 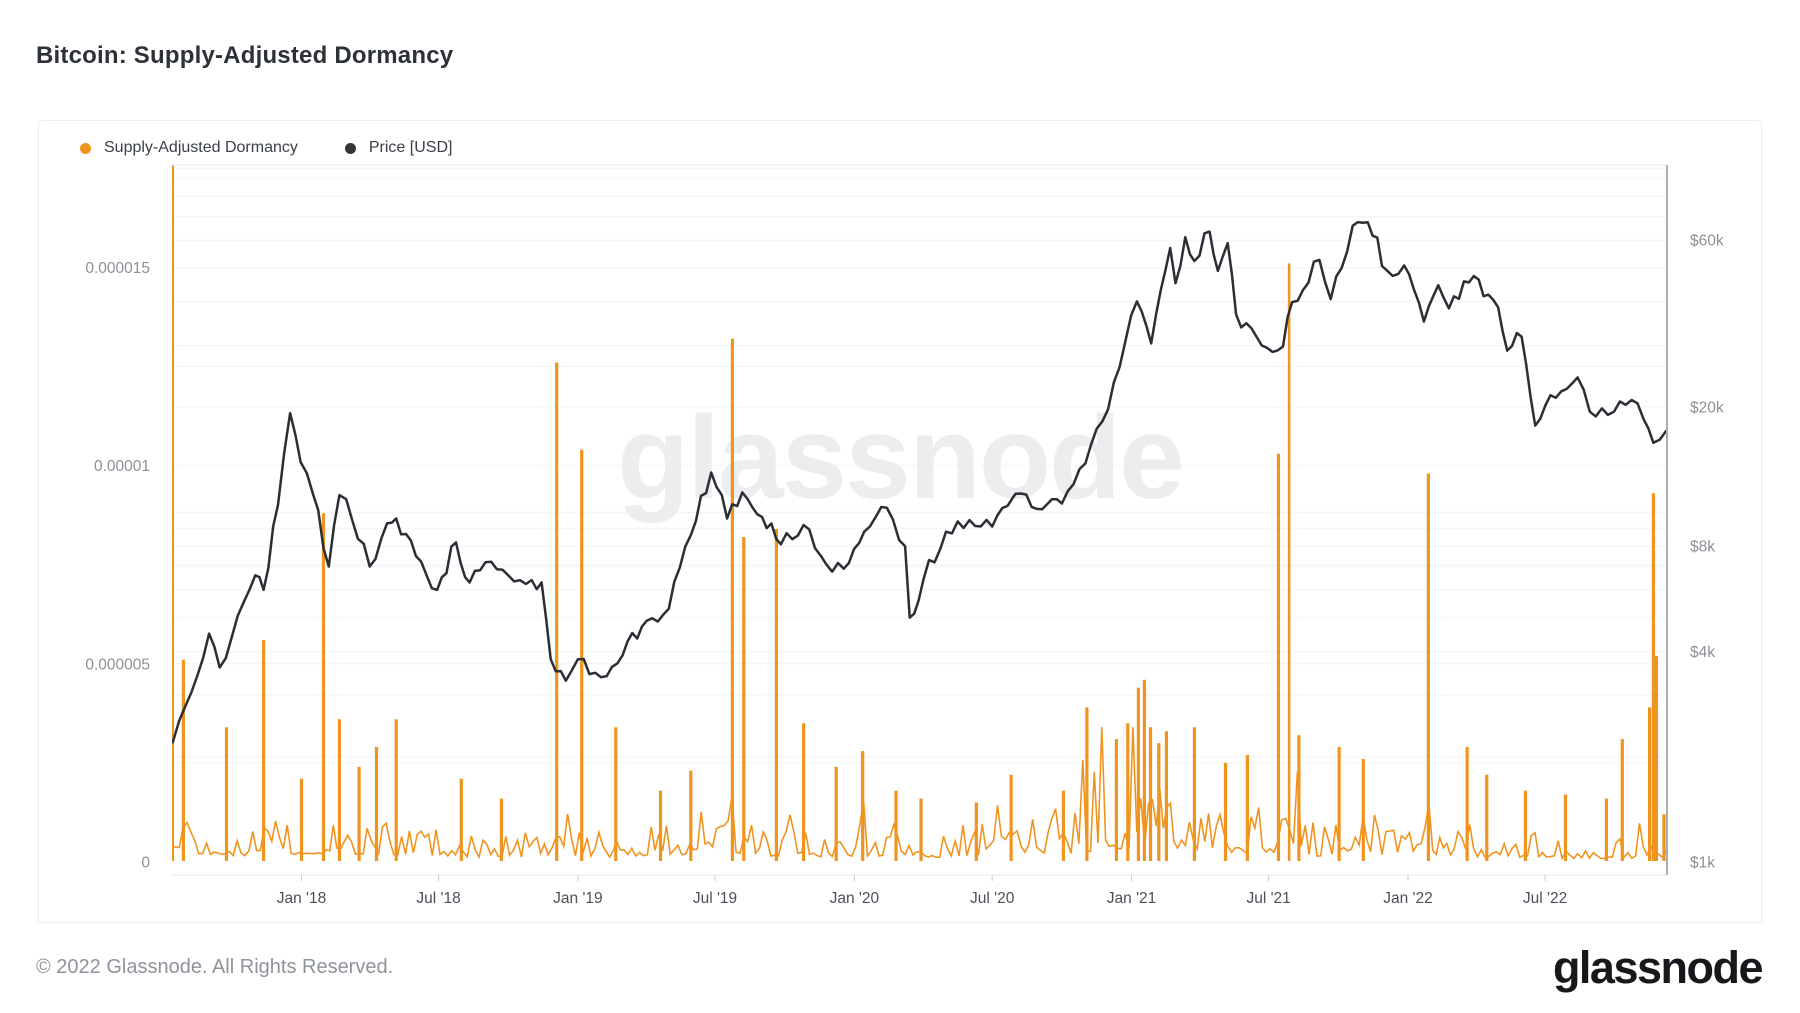 What do you see at coordinates (992, 898) in the screenshot?
I see `x-axis-label: Jul '20` at bounding box center [992, 898].